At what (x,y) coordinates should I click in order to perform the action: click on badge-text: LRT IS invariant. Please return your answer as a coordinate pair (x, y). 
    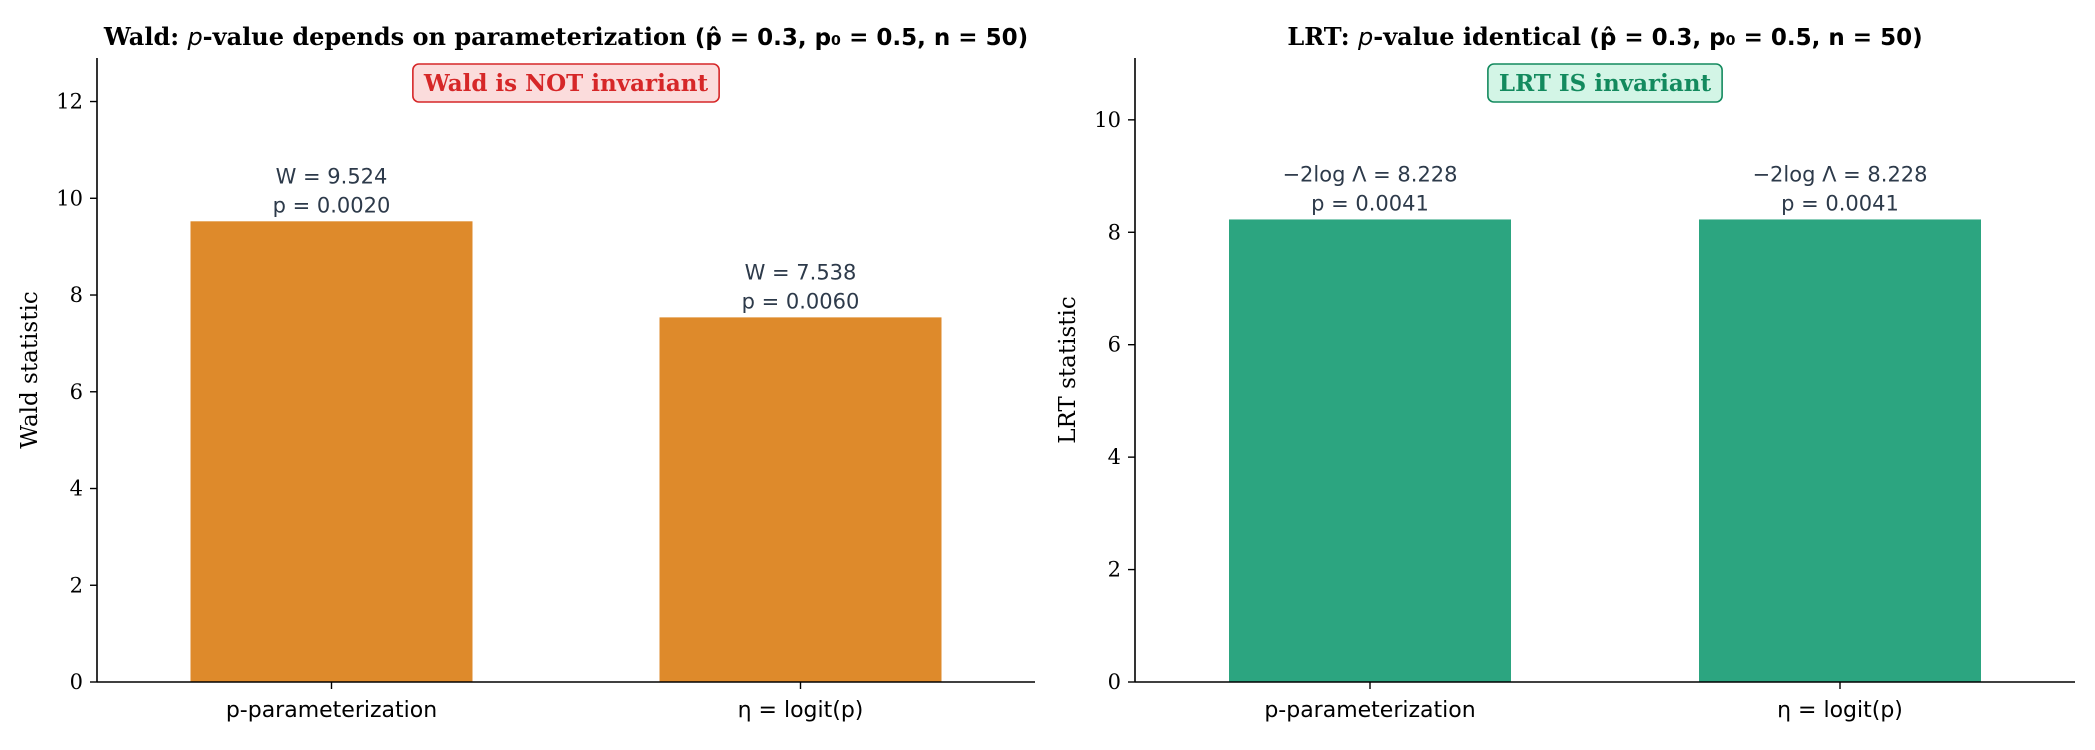
    Looking at the image, I should click on (1605, 83).